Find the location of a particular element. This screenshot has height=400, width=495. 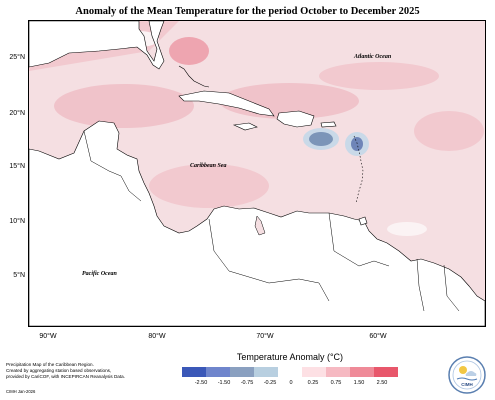

legend-label: 1.50 is located at coordinates (359, 383).